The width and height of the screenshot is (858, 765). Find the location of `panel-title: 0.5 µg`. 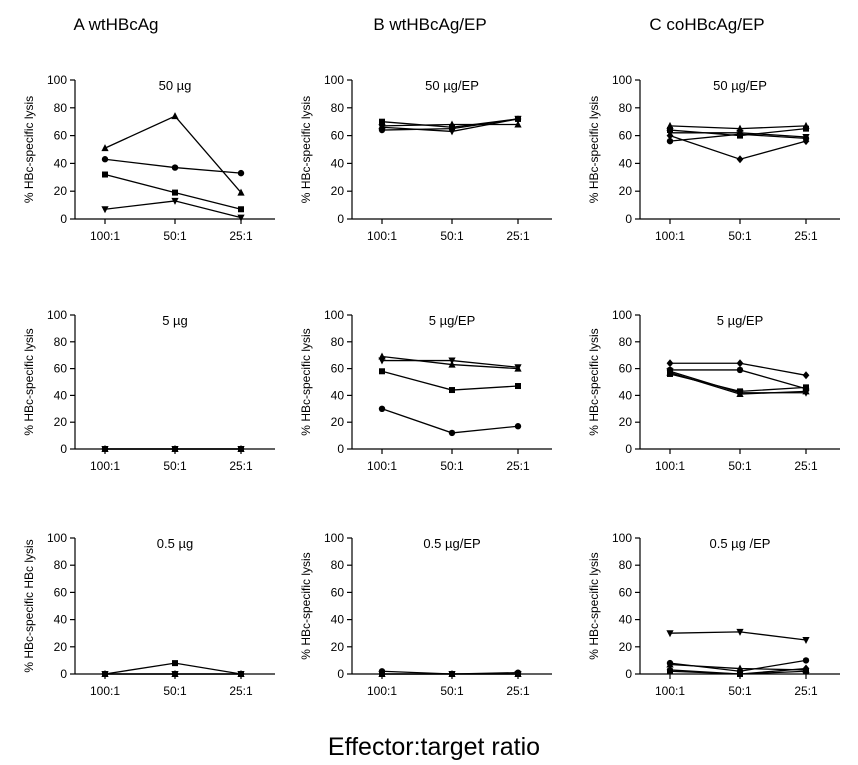

panel-title: 0.5 µg is located at coordinates (175, 543).